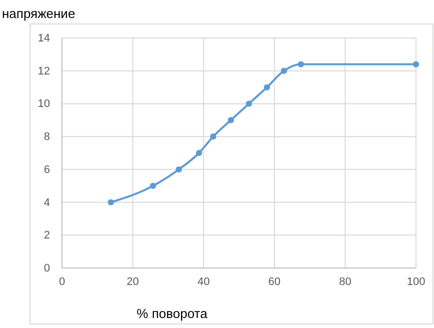  Describe the element at coordinates (39, 13) in the screenshot. I see `y-axis-title: напряжение` at that location.